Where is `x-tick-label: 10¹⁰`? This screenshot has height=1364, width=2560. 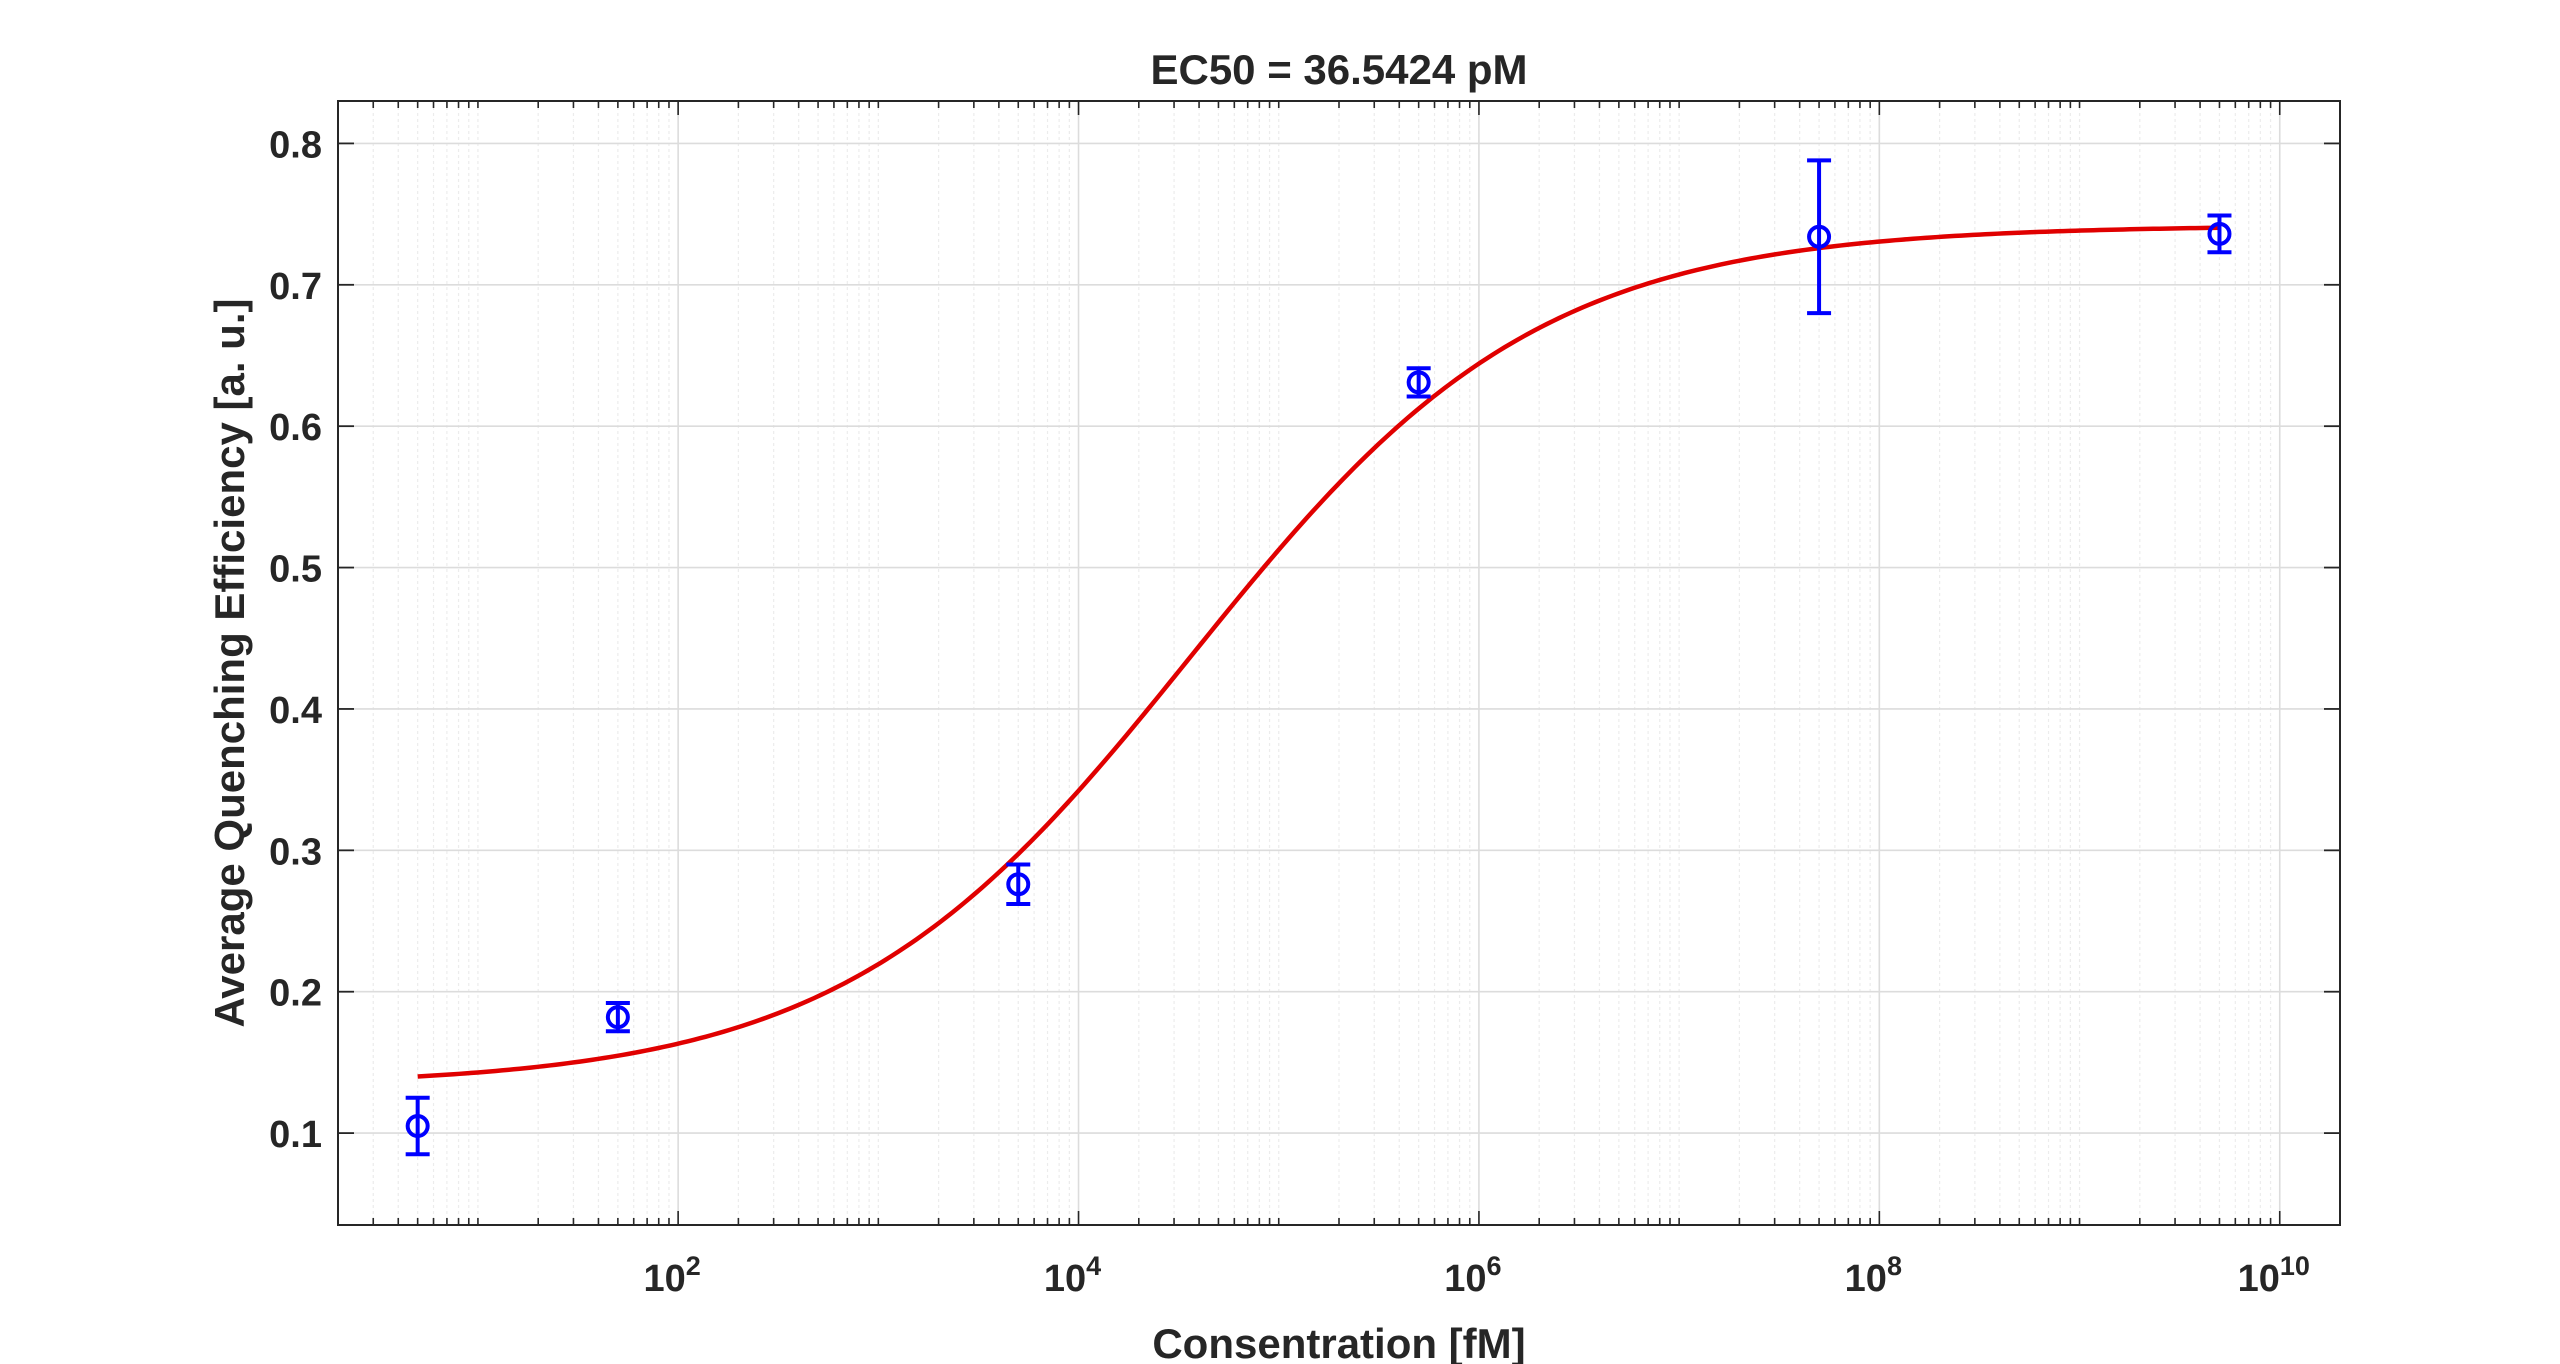
x-tick-label: 10¹⁰ is located at coordinates (2274, 1275).